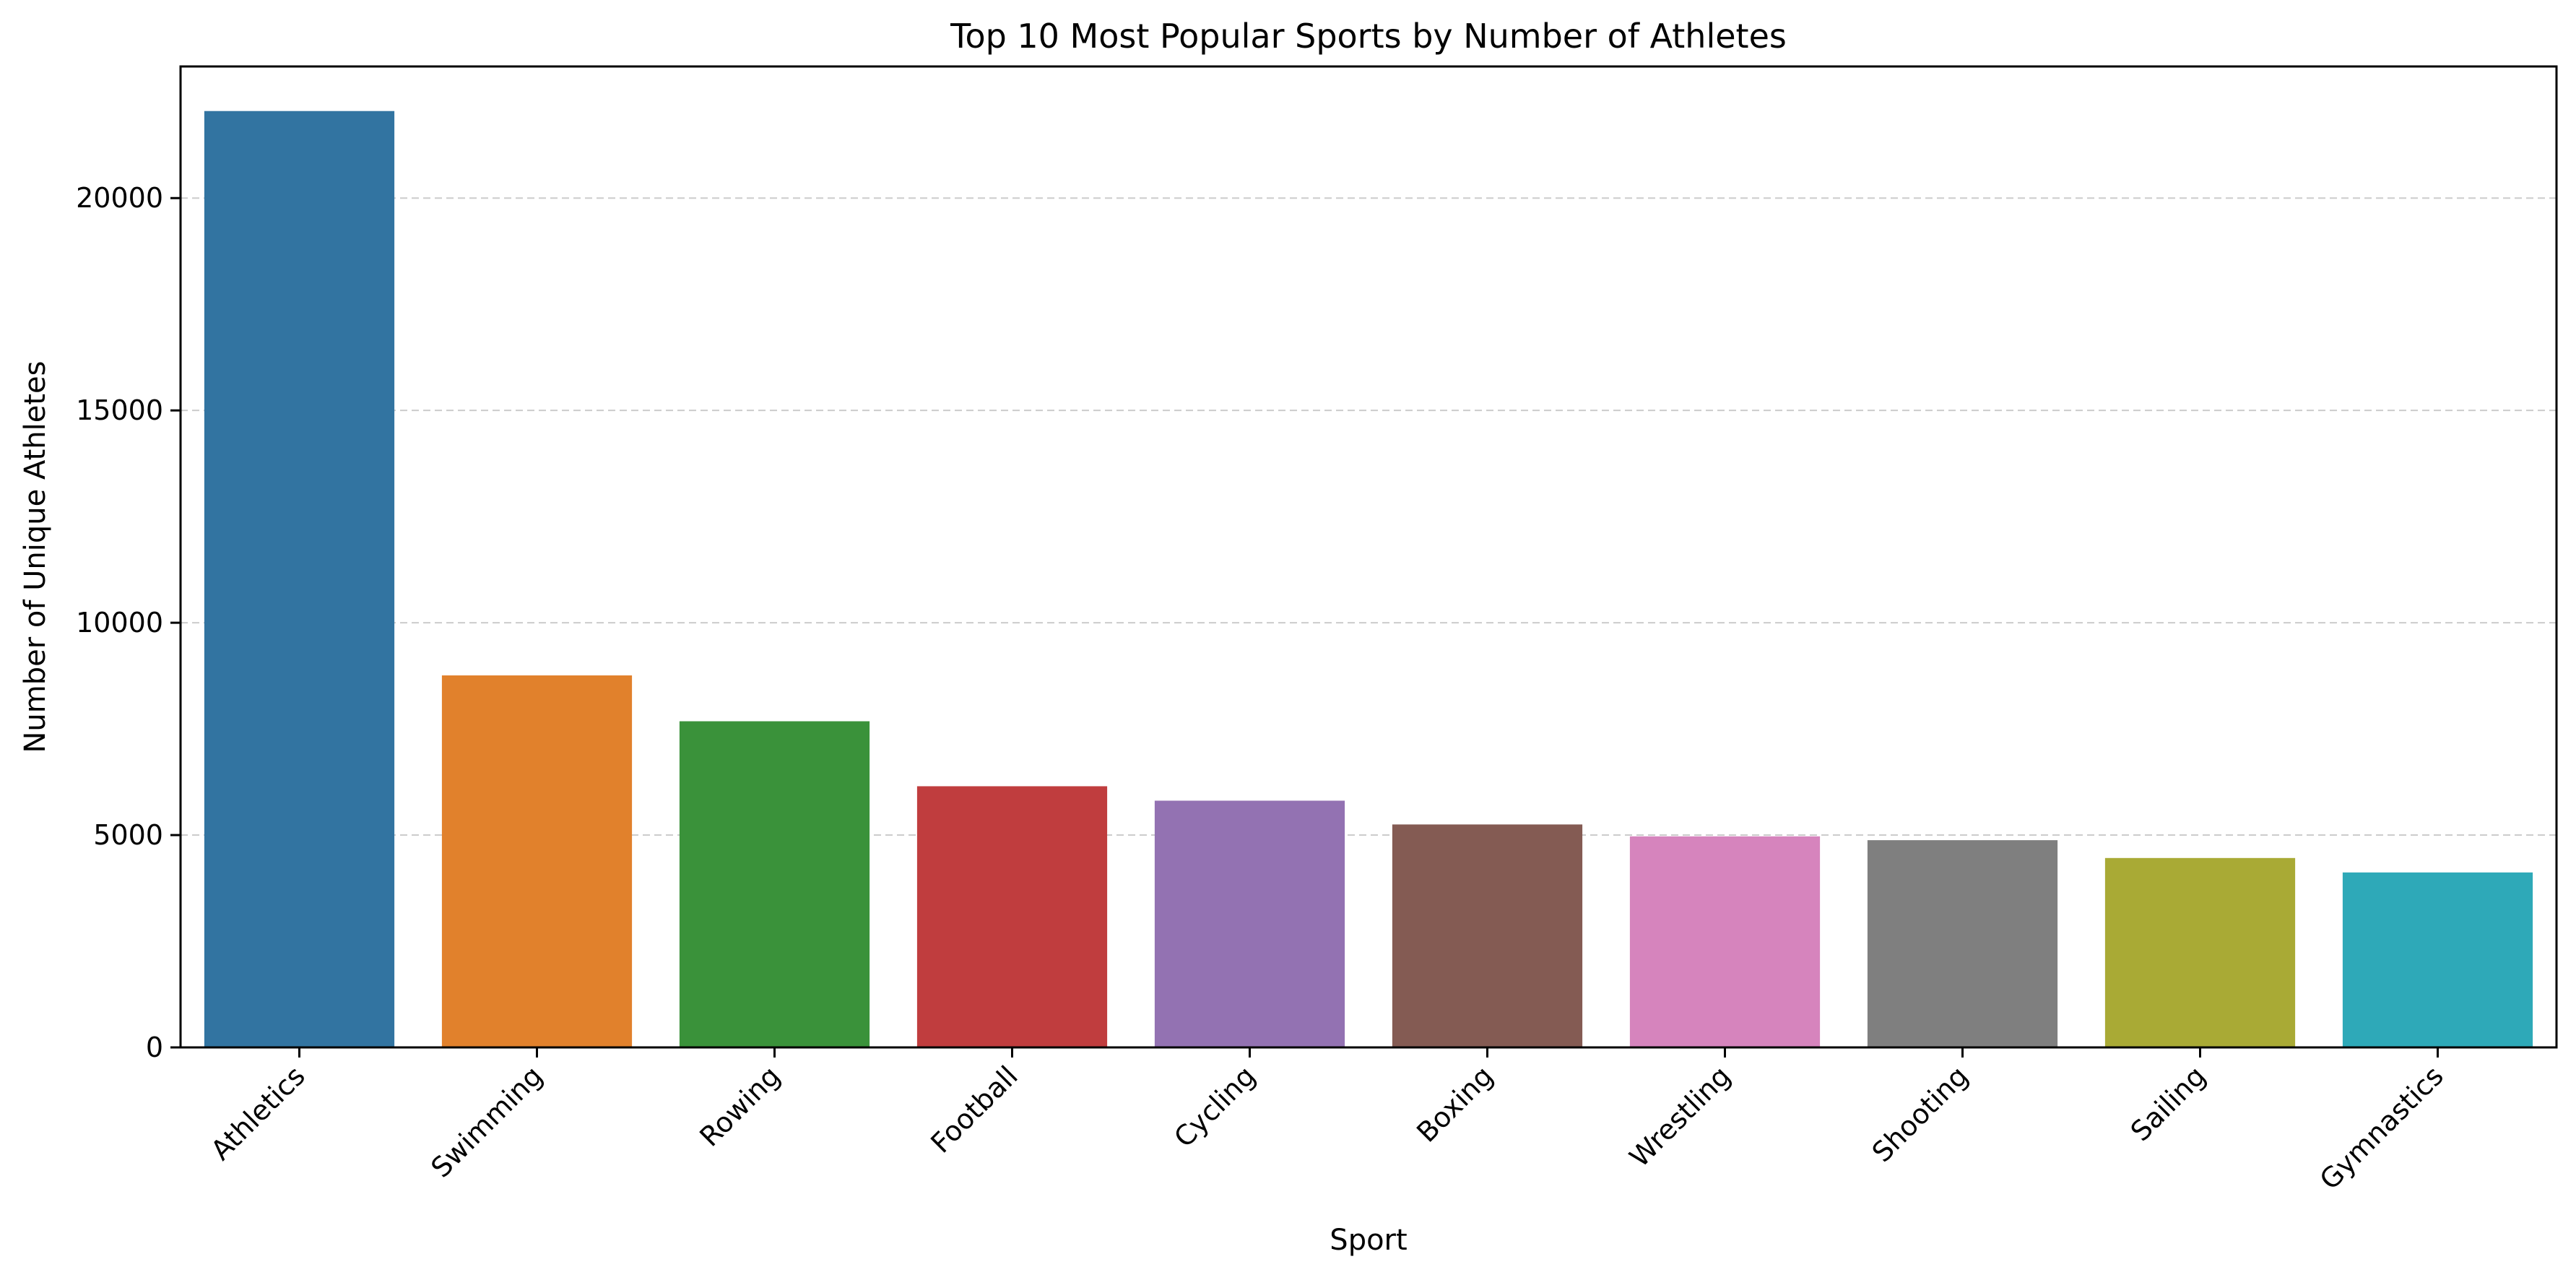 The height and width of the screenshot is (1280, 2576). Describe the element at coordinates (2382, 1127) in the screenshot. I see `x-tick-label: Gymnastics` at that location.